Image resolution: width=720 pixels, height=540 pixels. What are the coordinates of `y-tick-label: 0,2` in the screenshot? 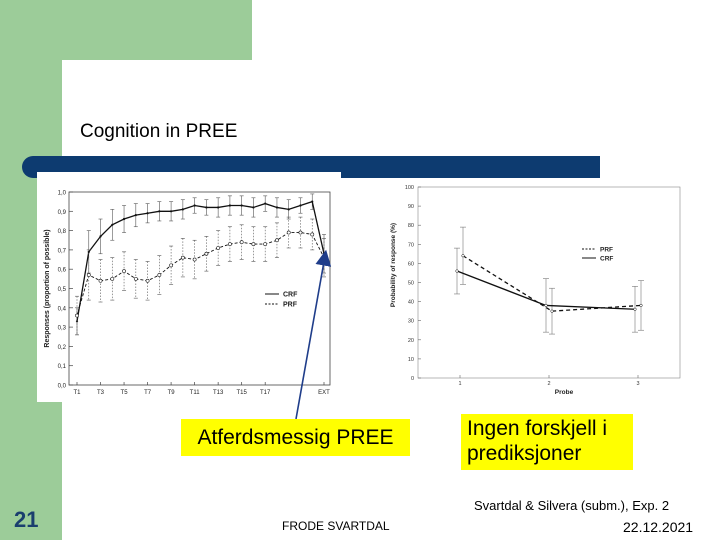 It's located at (62, 348).